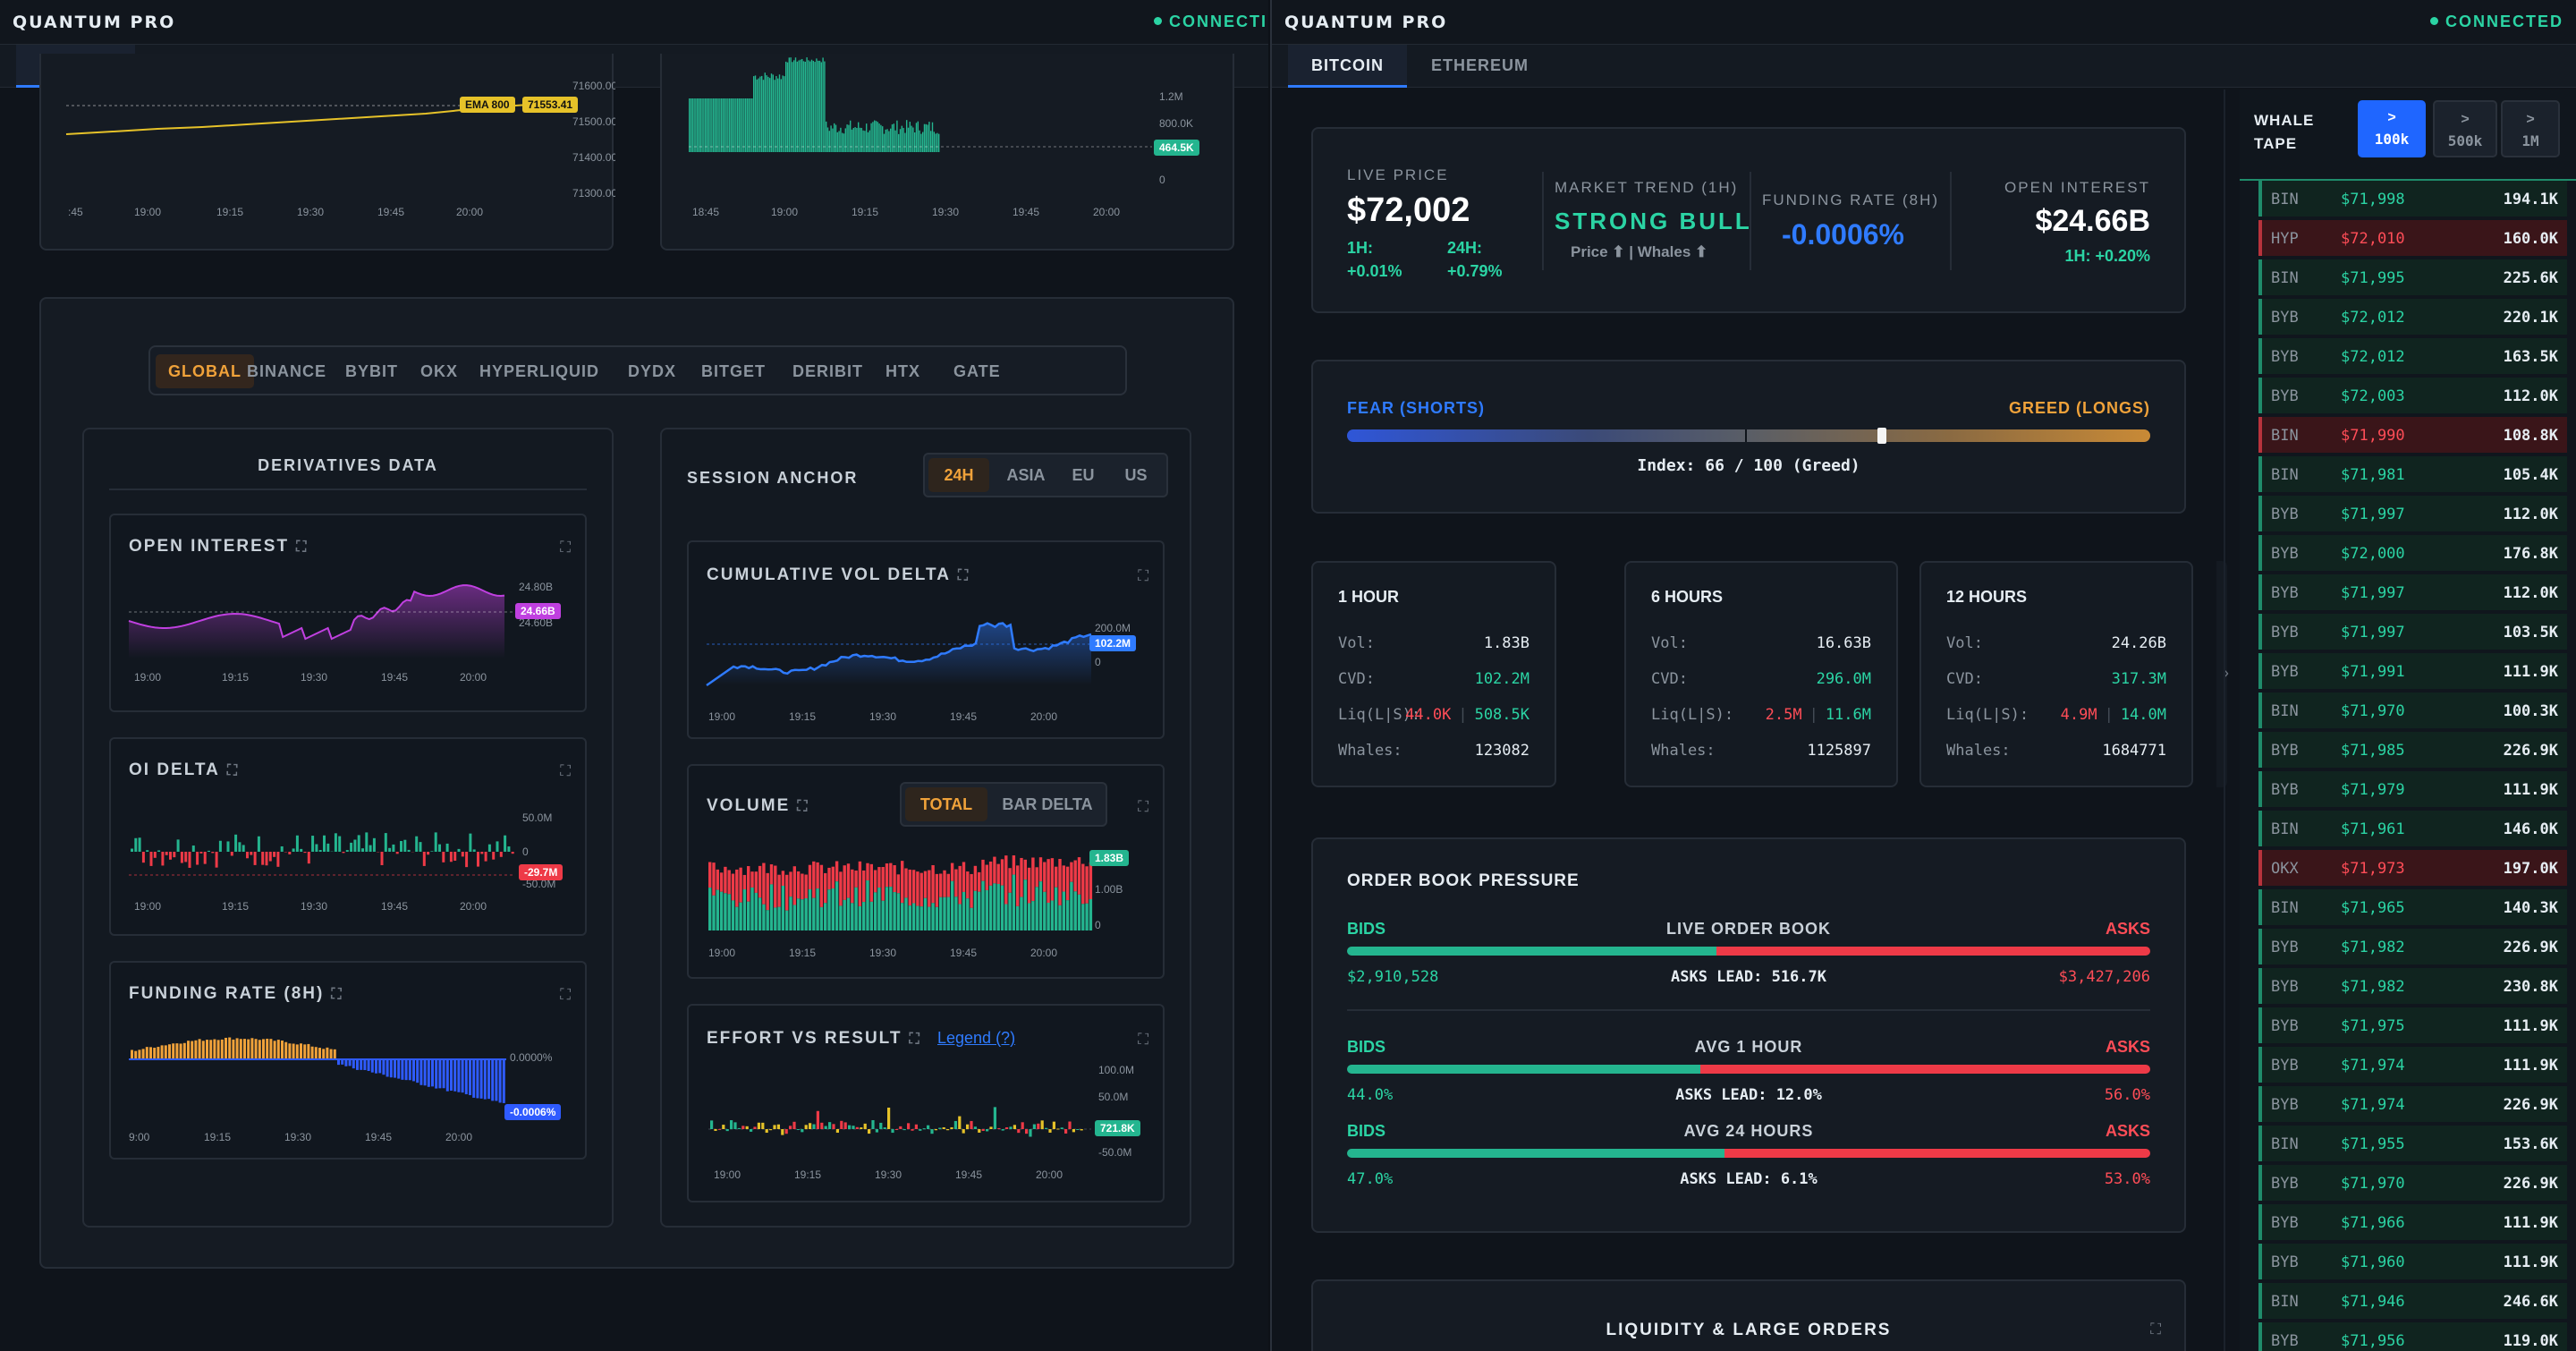 The width and height of the screenshot is (2576, 1351). What do you see at coordinates (2392, 128) in the screenshot?
I see `whale-filter-100k: >100k` at bounding box center [2392, 128].